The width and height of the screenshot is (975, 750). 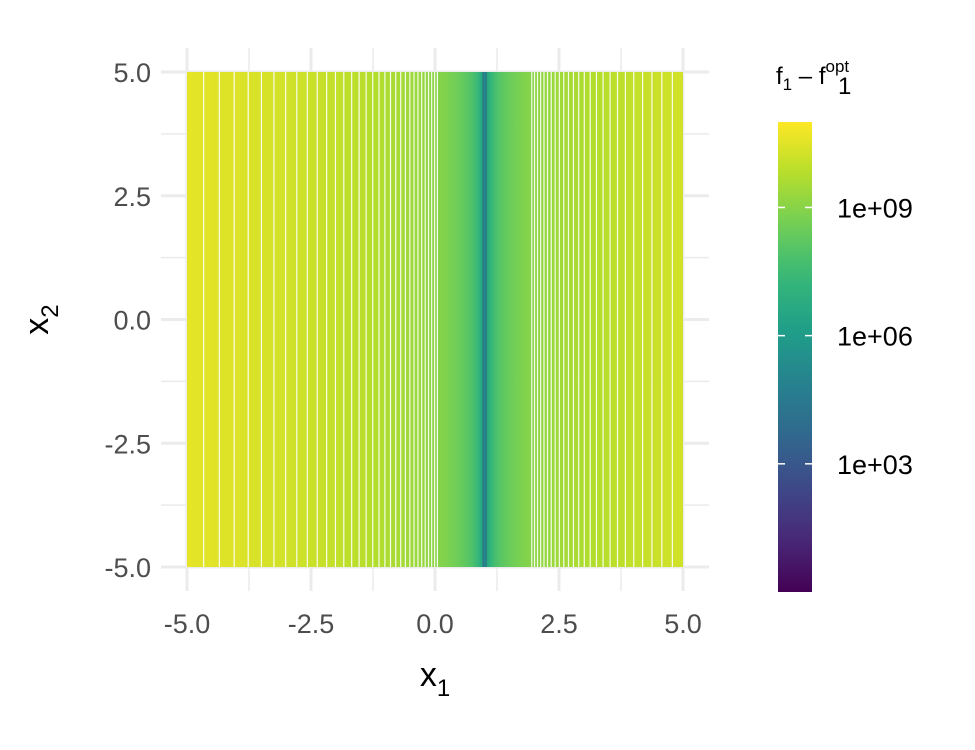 What do you see at coordinates (822, 76) in the screenshot?
I see `colorbar-title-main-2: f` at bounding box center [822, 76].